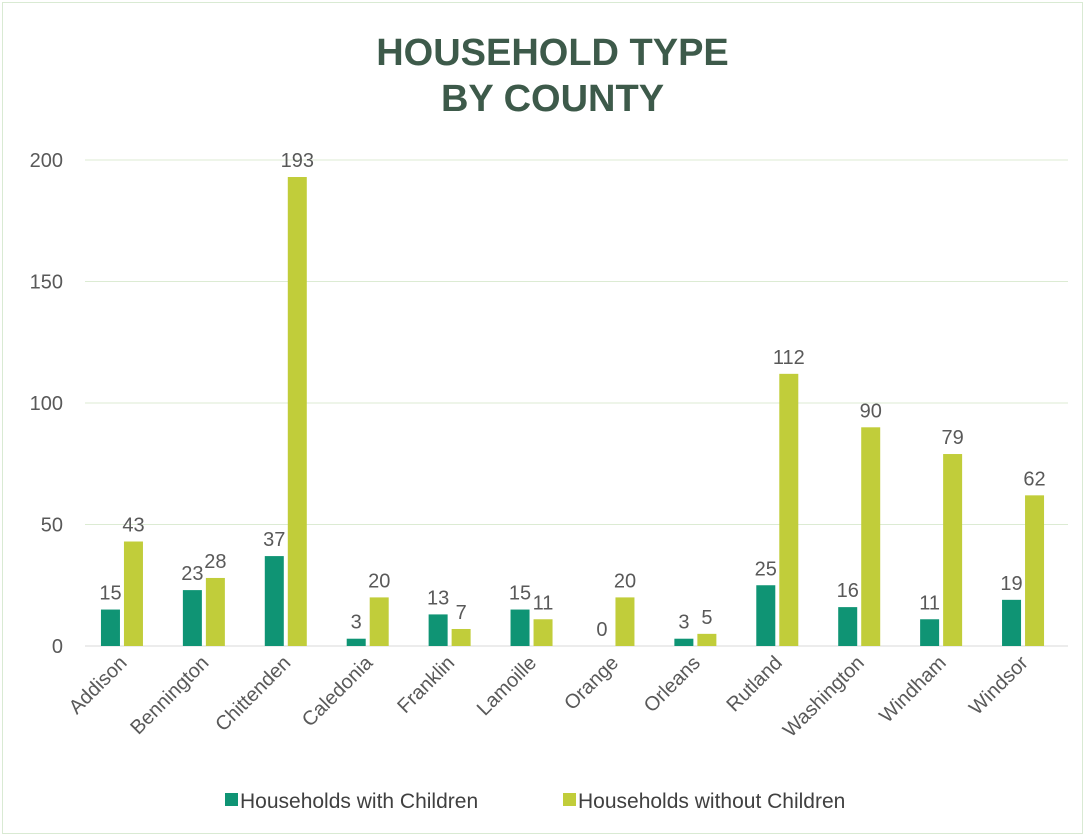 The height and width of the screenshot is (838, 1087). Describe the element at coordinates (359, 801) in the screenshot. I see `legend-label: Households with Children` at that location.